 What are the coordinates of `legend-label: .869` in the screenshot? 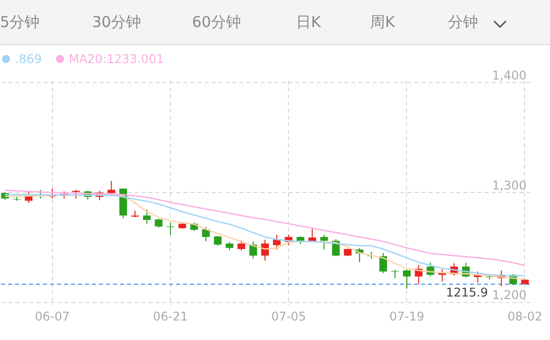 It's located at (28, 59).